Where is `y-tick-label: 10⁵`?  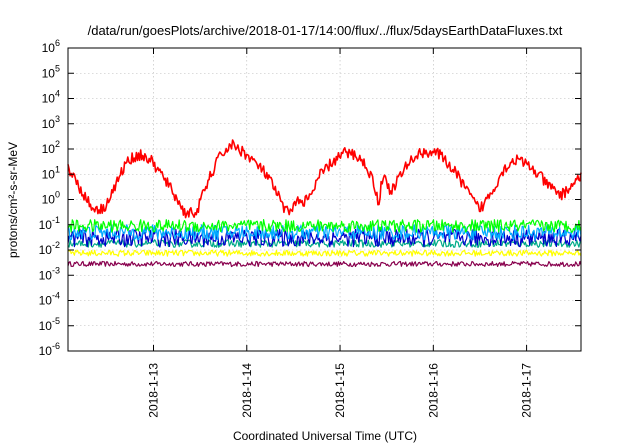
y-tick-label: 10⁵ is located at coordinates (51, 71).